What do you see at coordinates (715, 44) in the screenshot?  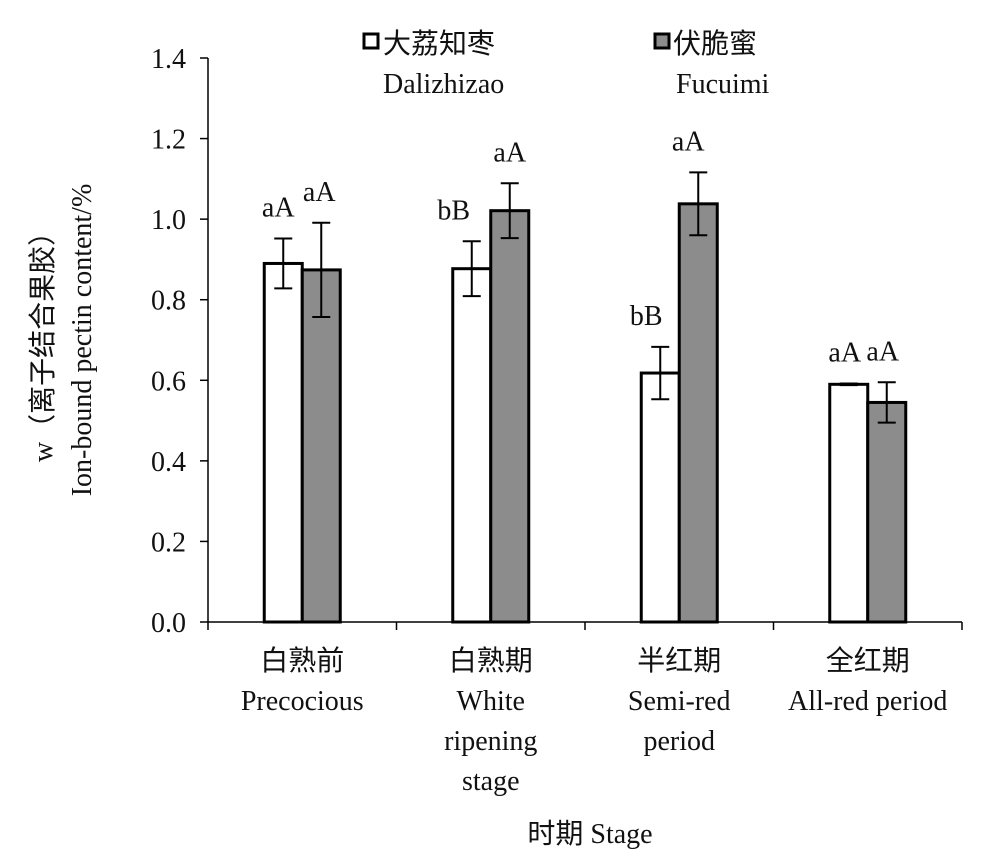 I see `legend-label-fucuimi-cn: 伏脆蜜` at bounding box center [715, 44].